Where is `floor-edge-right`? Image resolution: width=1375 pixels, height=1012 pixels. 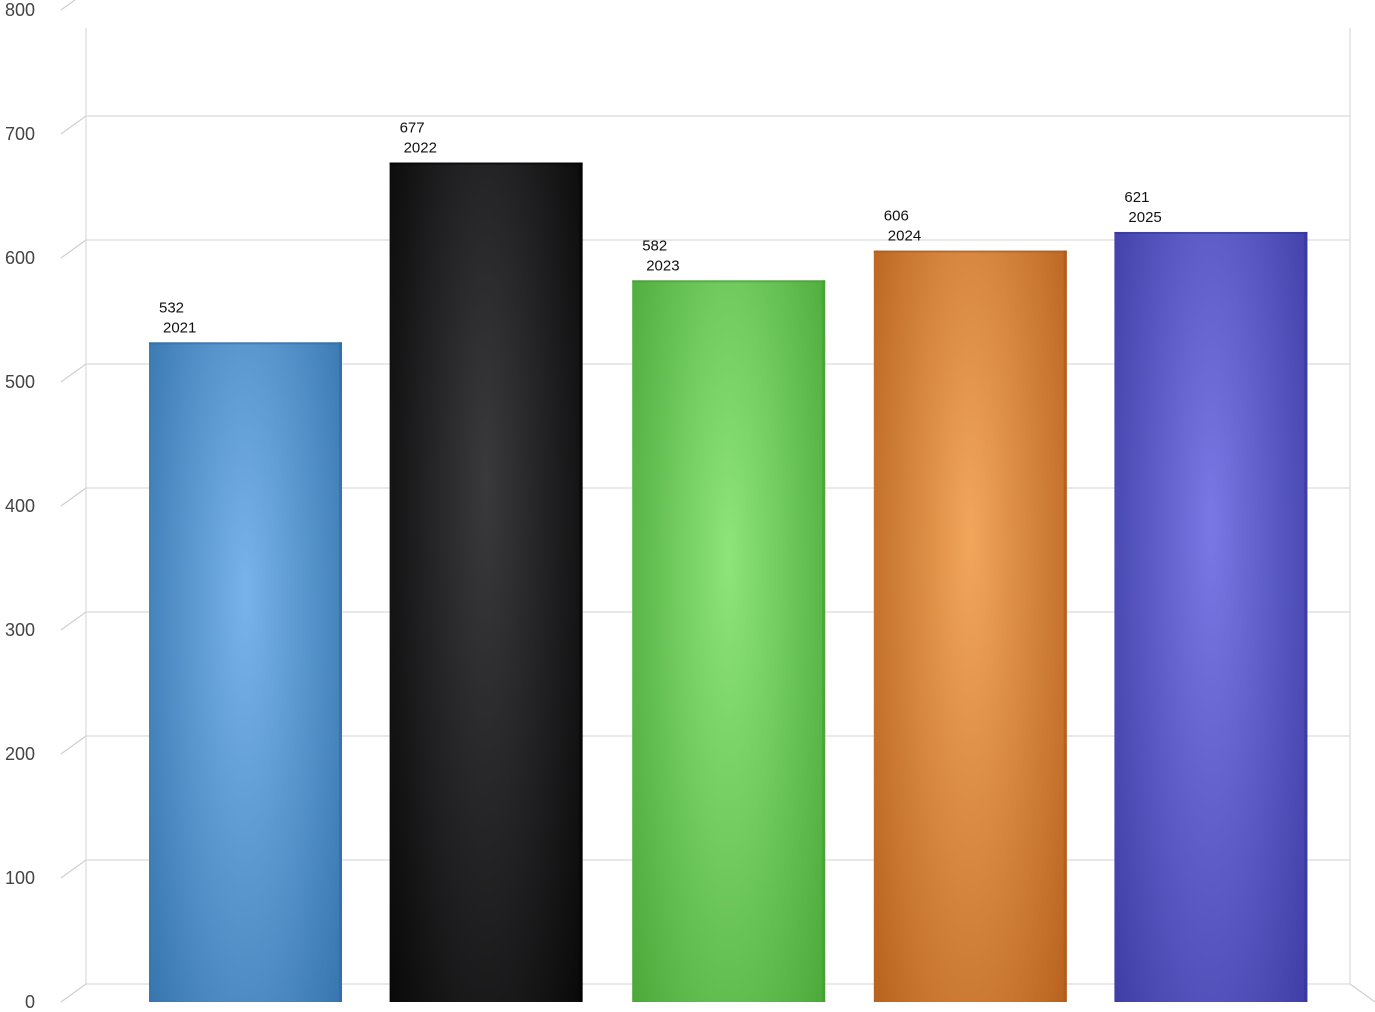
floor-edge-right is located at coordinates (1362, 993).